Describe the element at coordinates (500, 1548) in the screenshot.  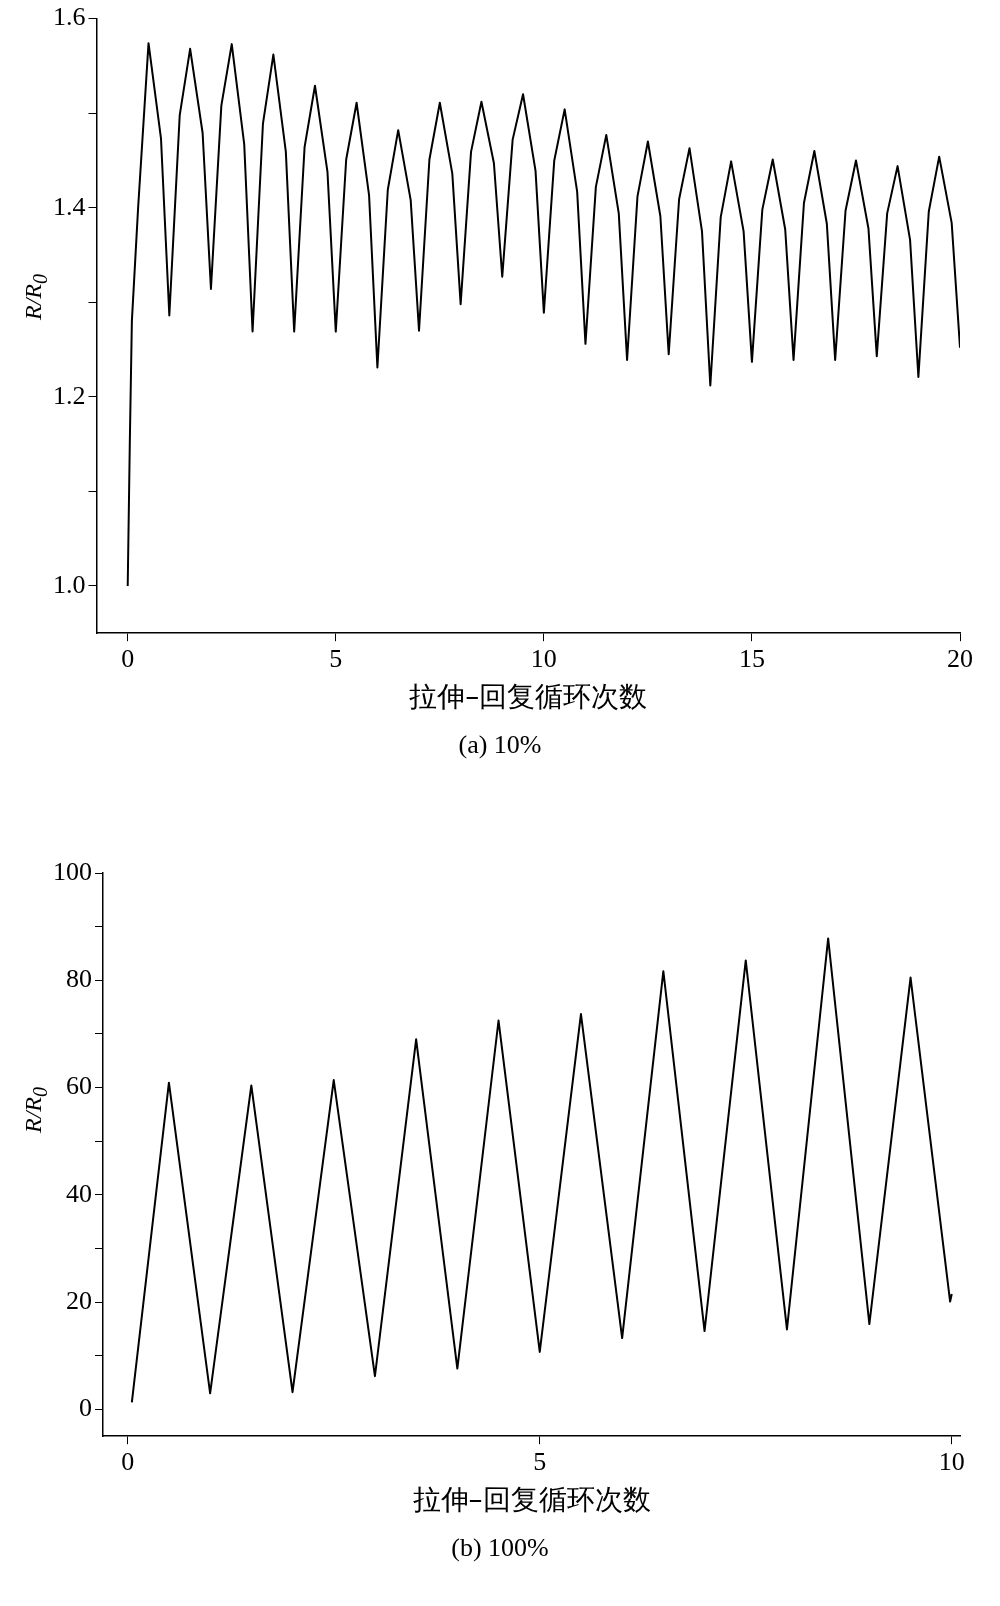
I see `text: (b) 100%` at that location.